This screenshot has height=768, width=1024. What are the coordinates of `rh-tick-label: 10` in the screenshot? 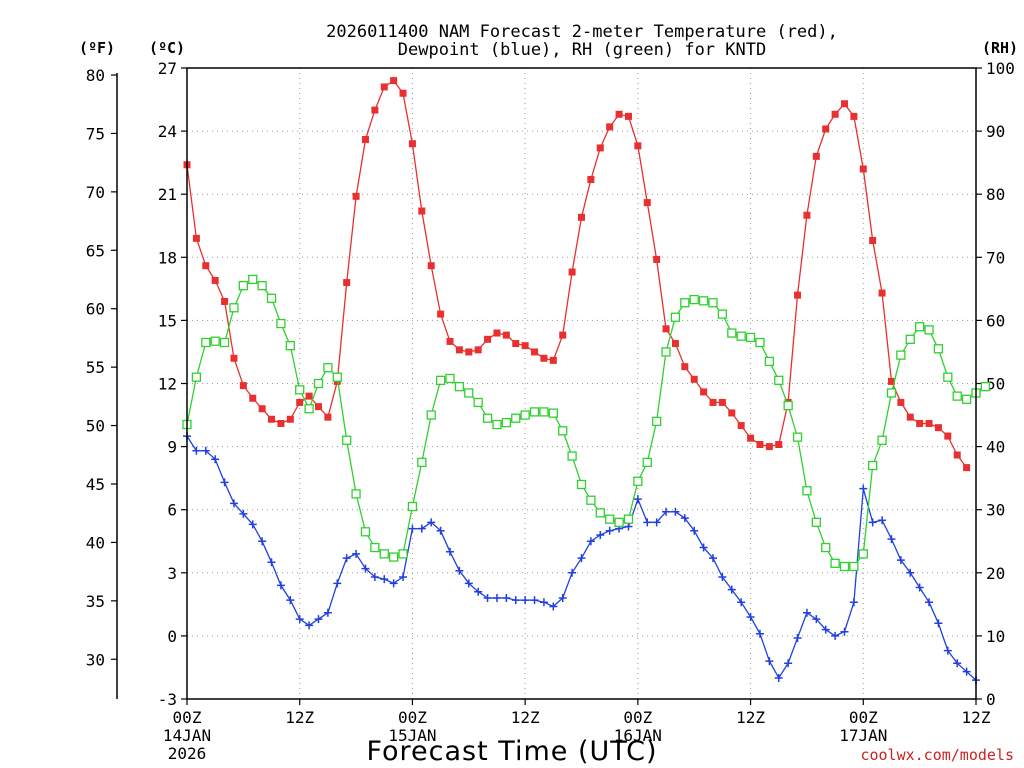 It's located at (995, 636).